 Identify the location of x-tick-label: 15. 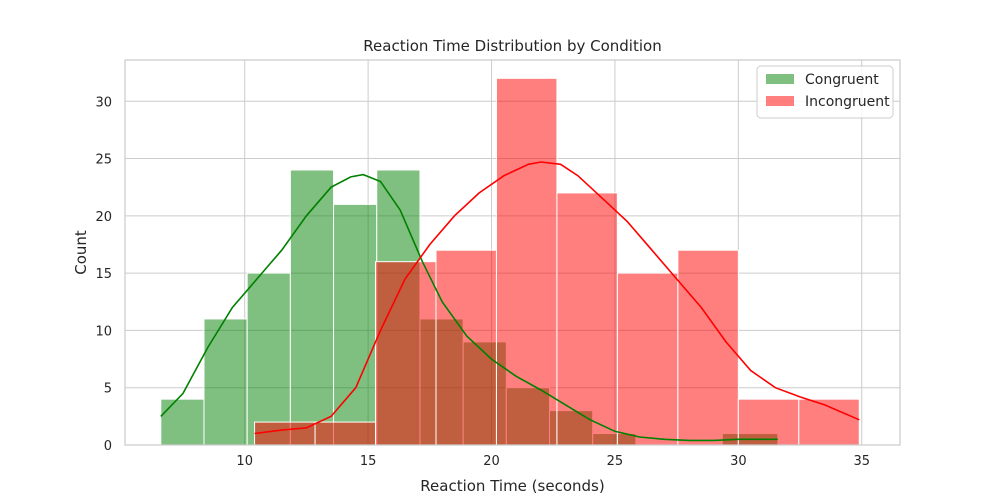
(368, 461).